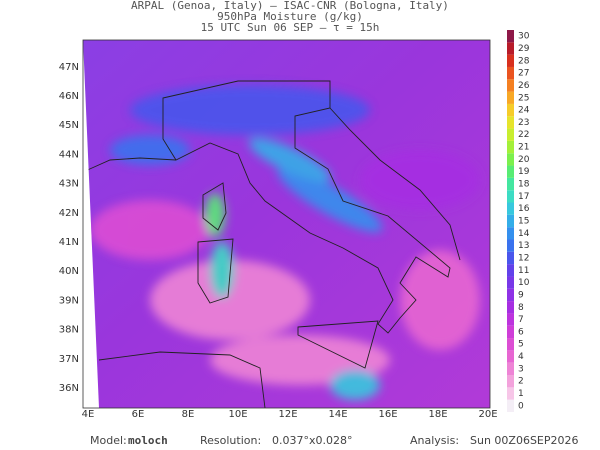  What do you see at coordinates (523, 123) in the screenshot?
I see `colorbar-label: 23` at bounding box center [523, 123].